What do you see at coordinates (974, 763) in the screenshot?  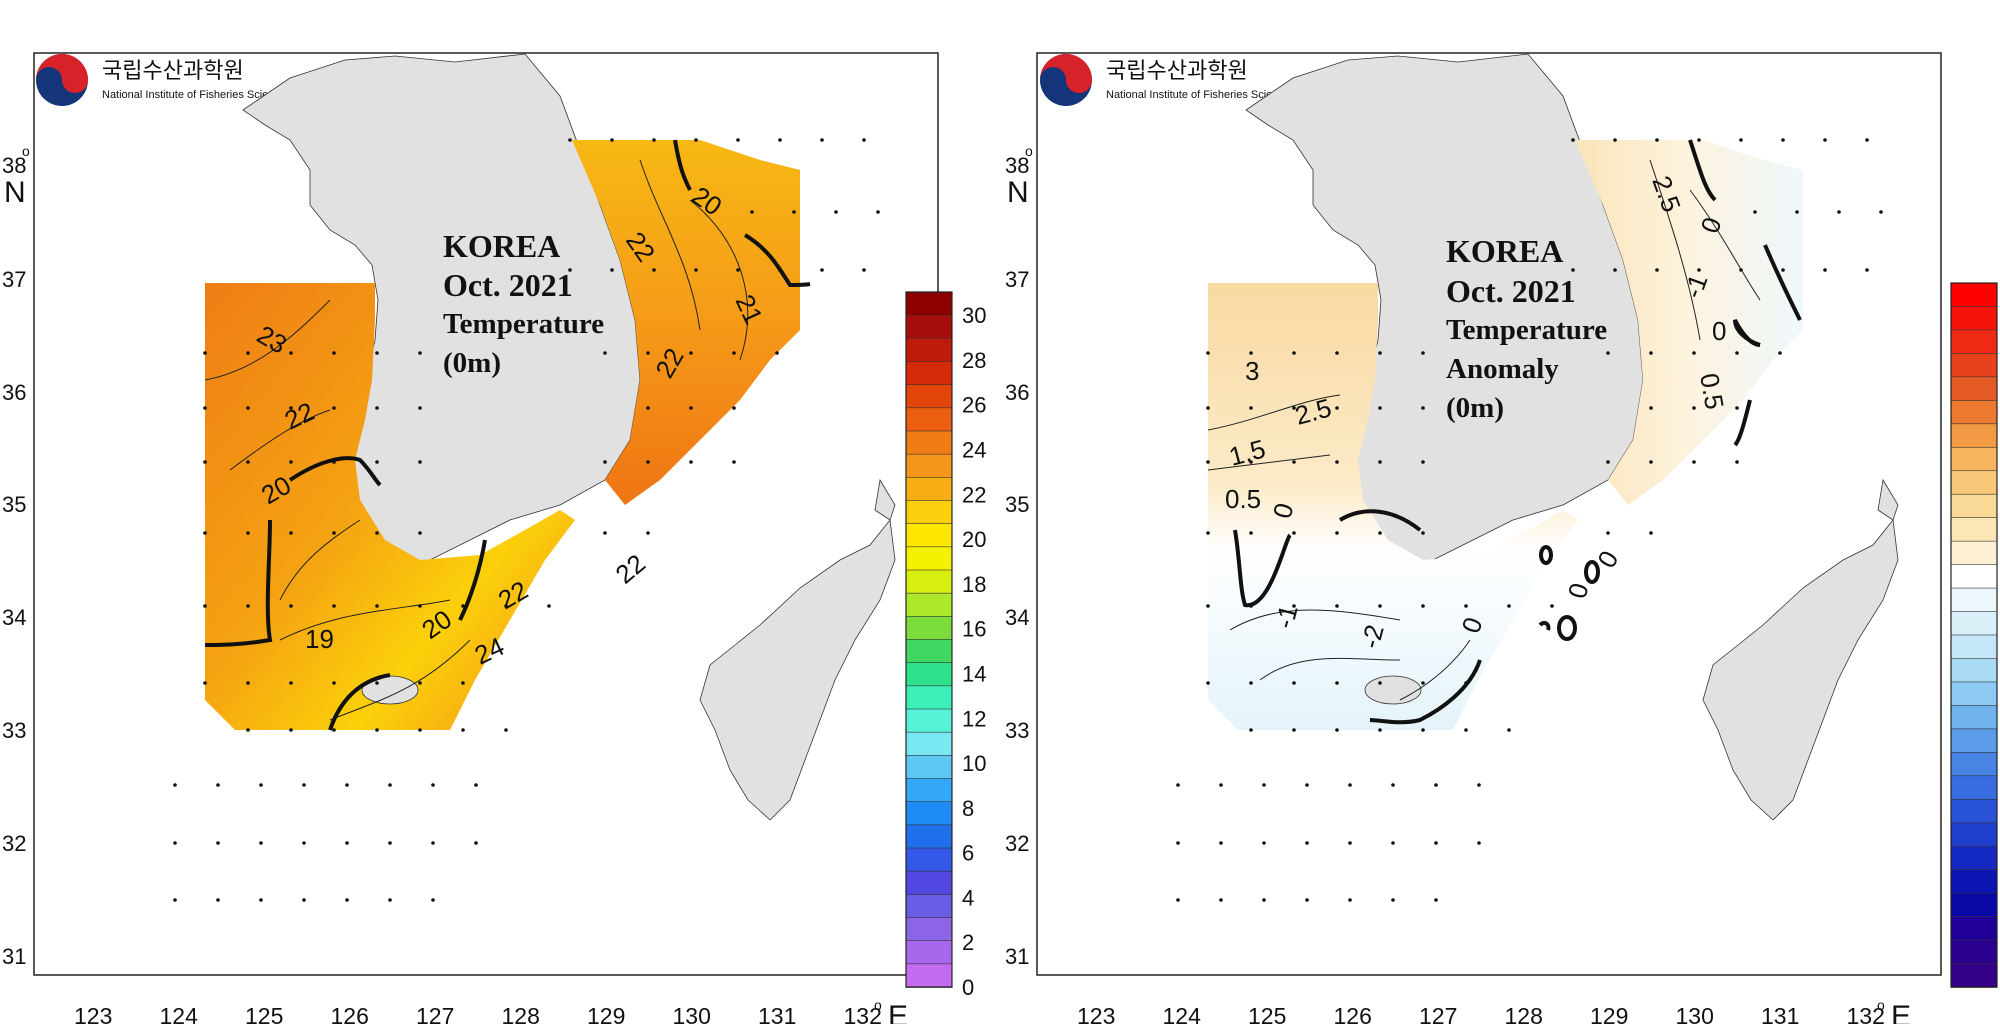 I see `colorbar-tick-label: 10` at bounding box center [974, 763].